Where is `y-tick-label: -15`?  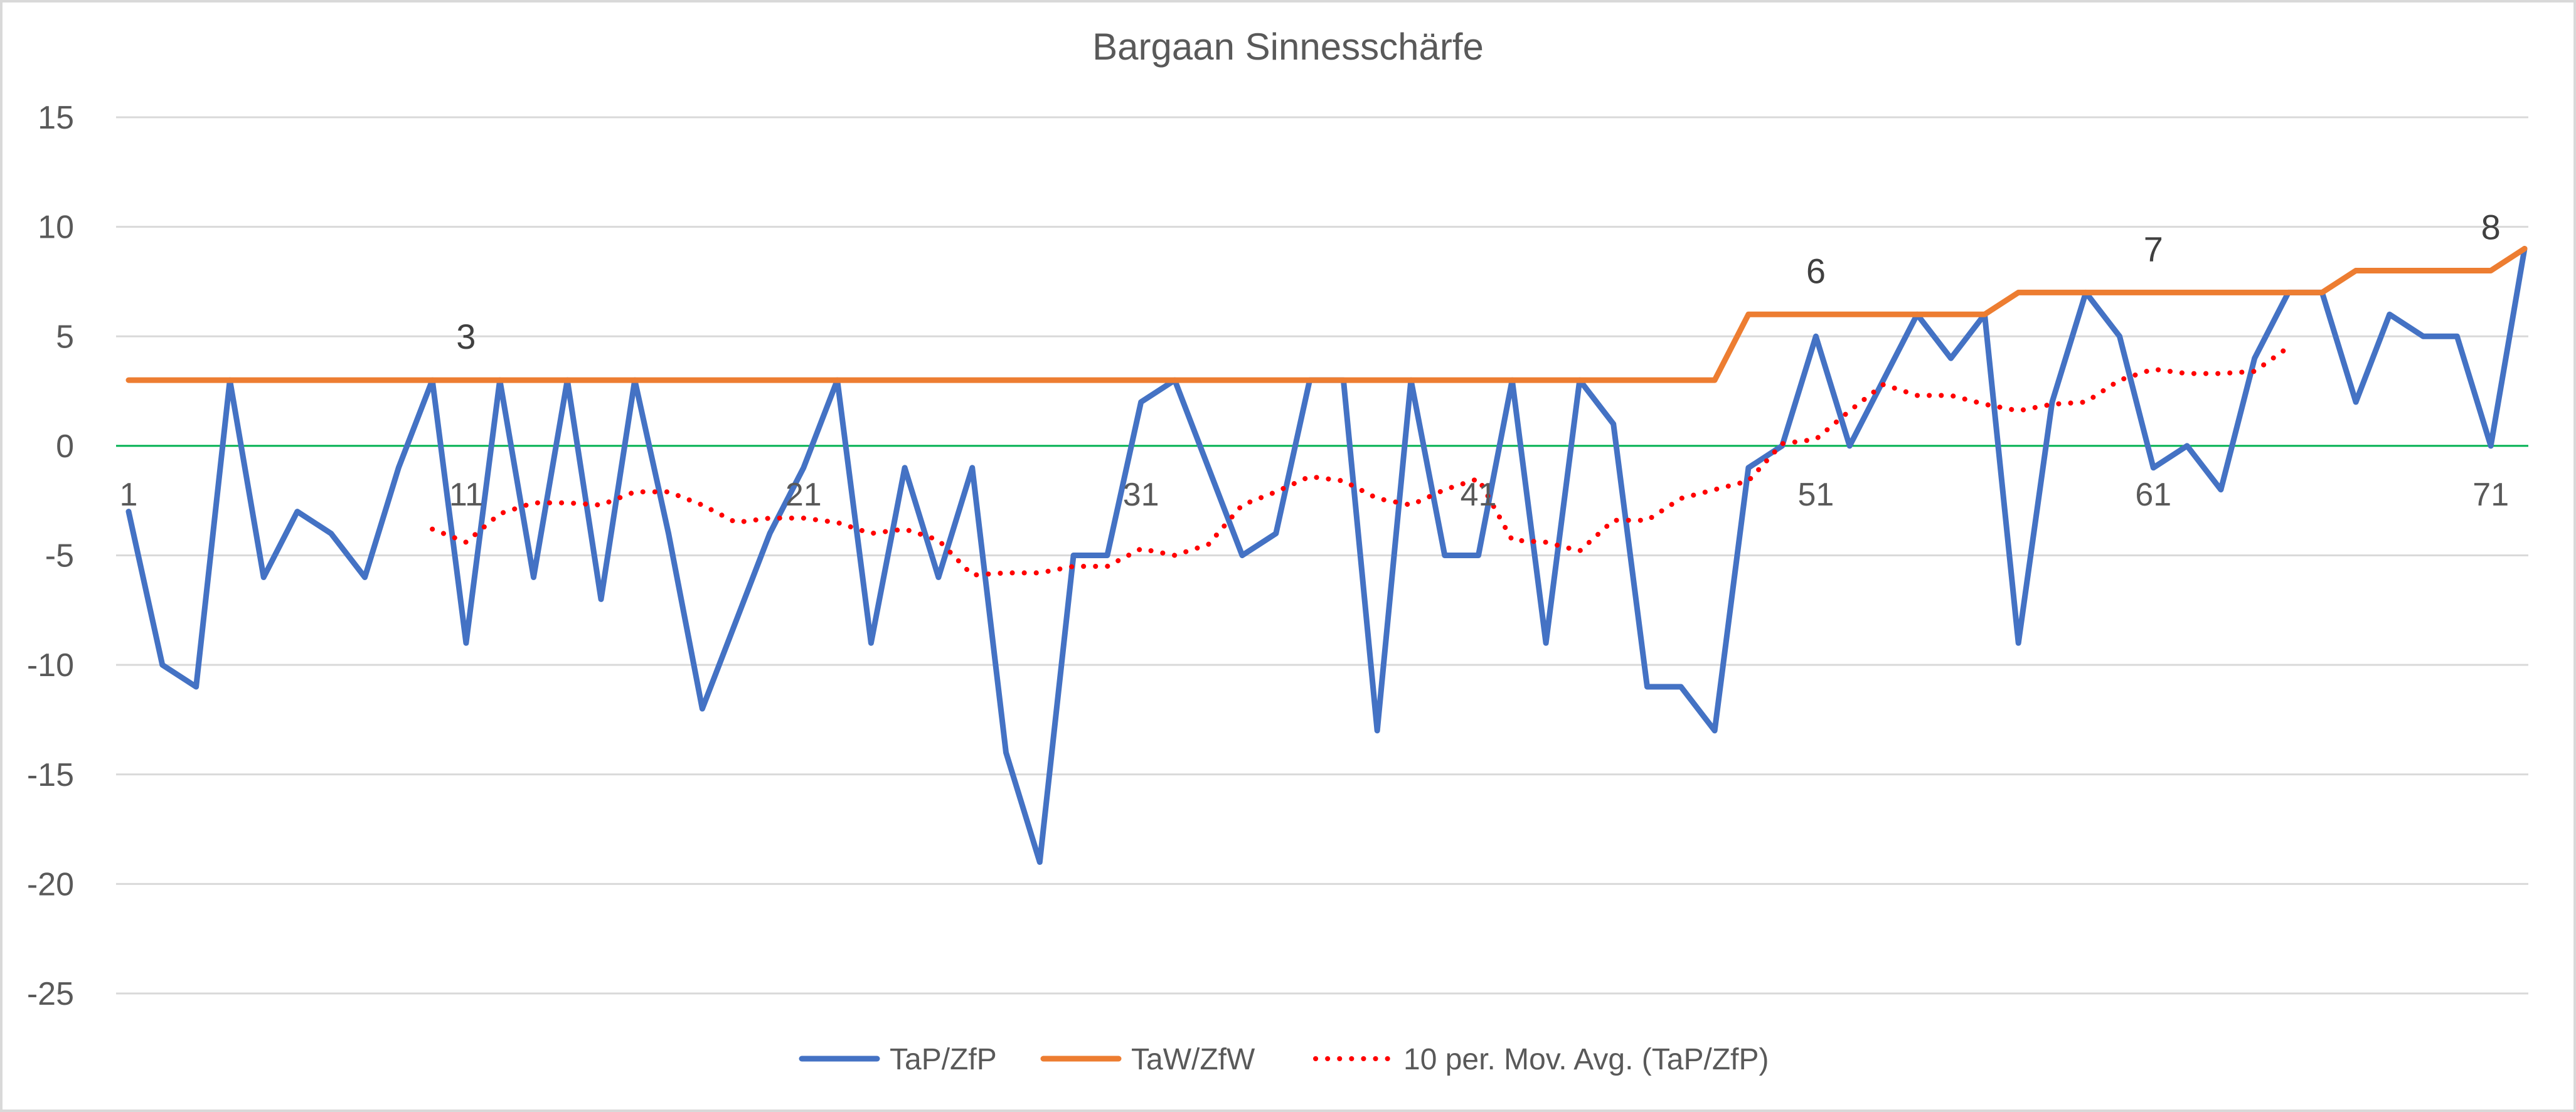
y-tick-label: -15 is located at coordinates (50, 775).